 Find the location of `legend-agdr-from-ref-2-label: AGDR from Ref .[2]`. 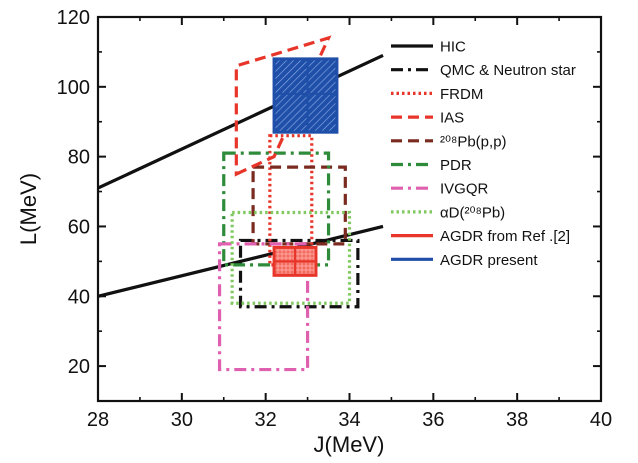

legend-agdr-from-ref-2-label: AGDR from Ref .[2] is located at coordinates (505, 236).